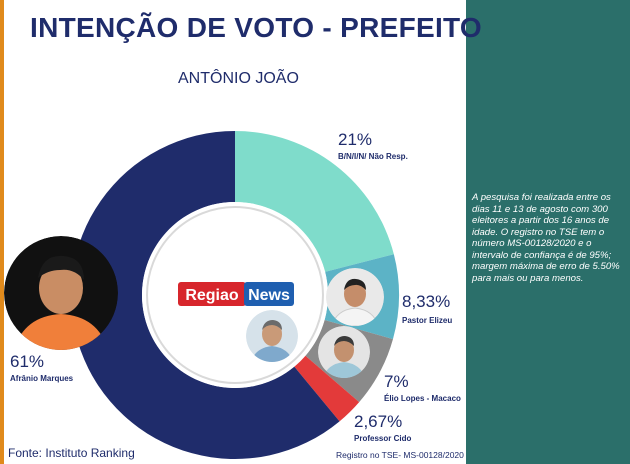  I want to click on candidate-photo-elio, so click(344, 352).